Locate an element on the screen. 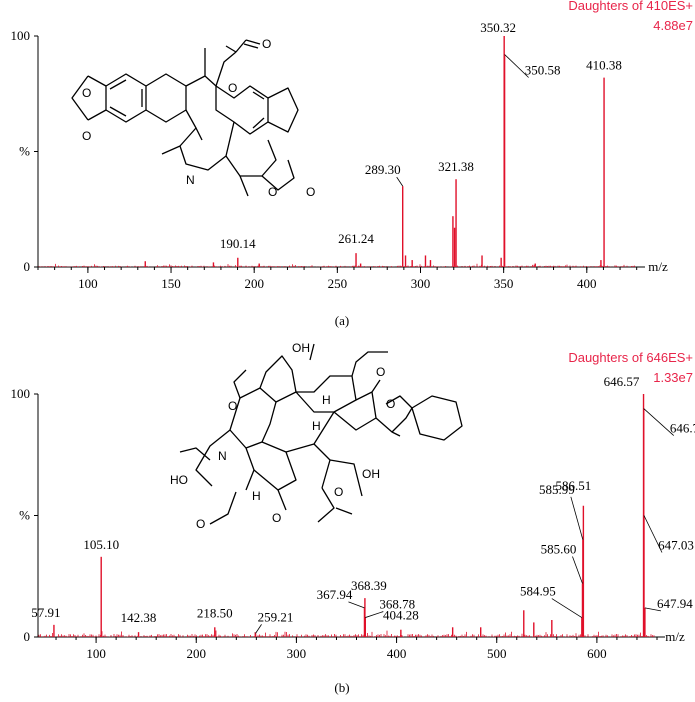  peak-label: 584.95 is located at coordinates (538, 591).